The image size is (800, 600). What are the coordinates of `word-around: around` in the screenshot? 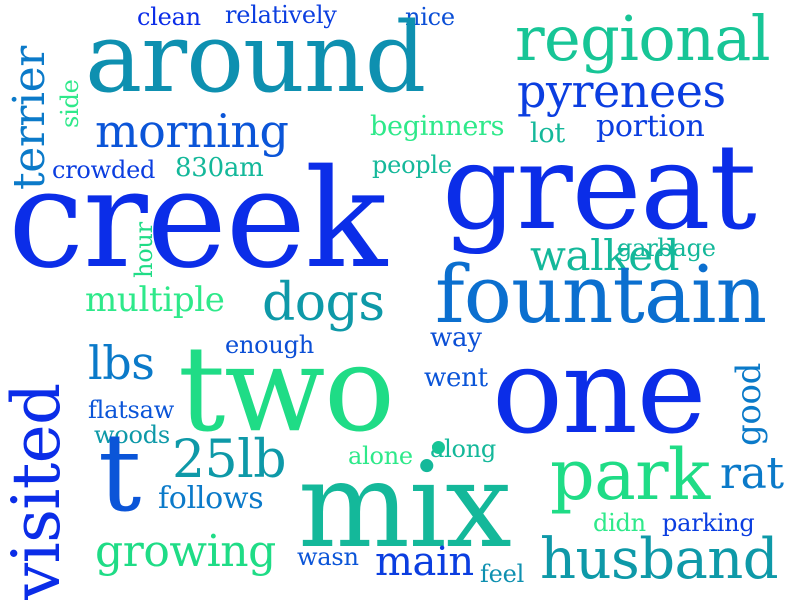 It's located at (255, 58).